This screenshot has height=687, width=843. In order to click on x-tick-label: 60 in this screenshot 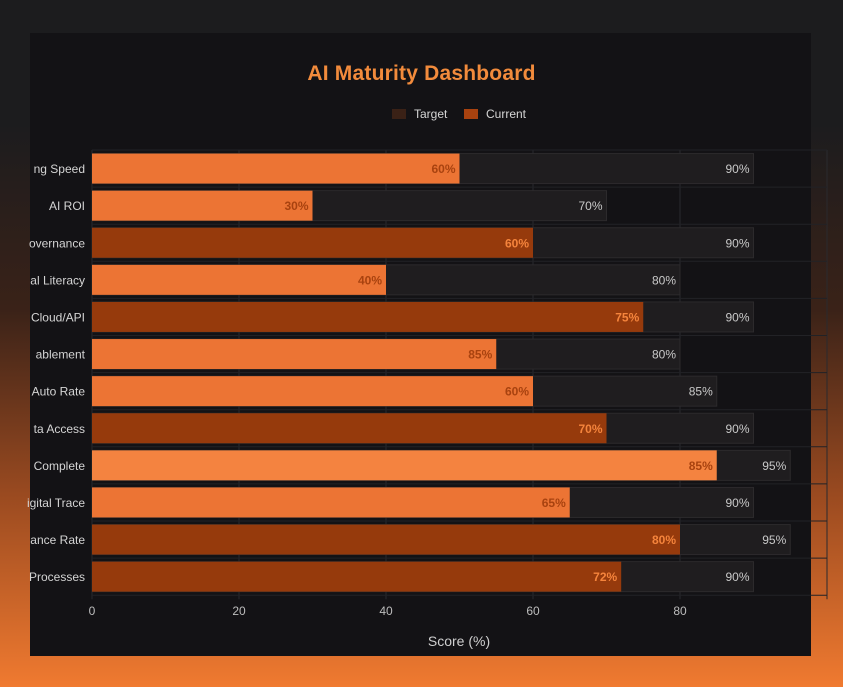, I will do `click(533, 611)`.